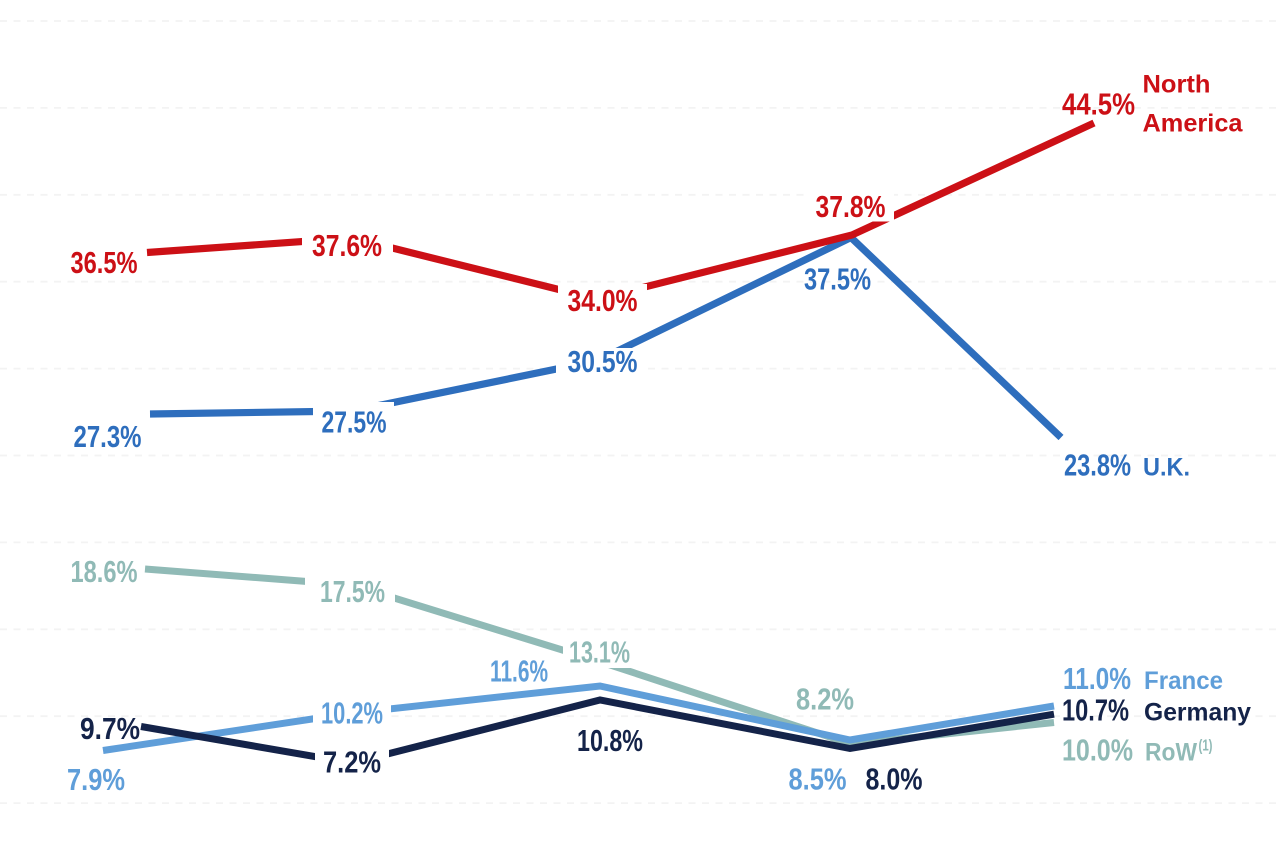 The image size is (1280, 852). What do you see at coordinates (894, 779) in the screenshot?
I see `svg-text: 8.0%` at bounding box center [894, 779].